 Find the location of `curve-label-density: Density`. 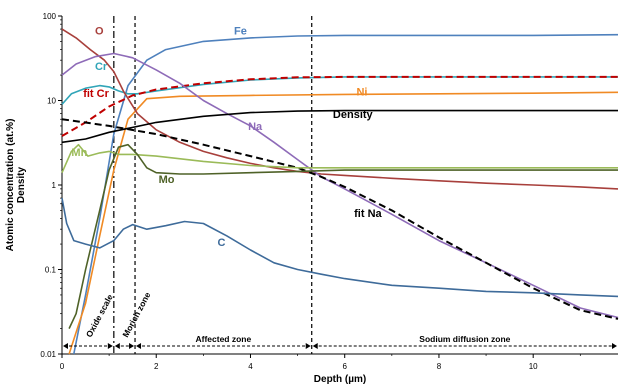

curve-label-density: Density is located at coordinates (353, 115).